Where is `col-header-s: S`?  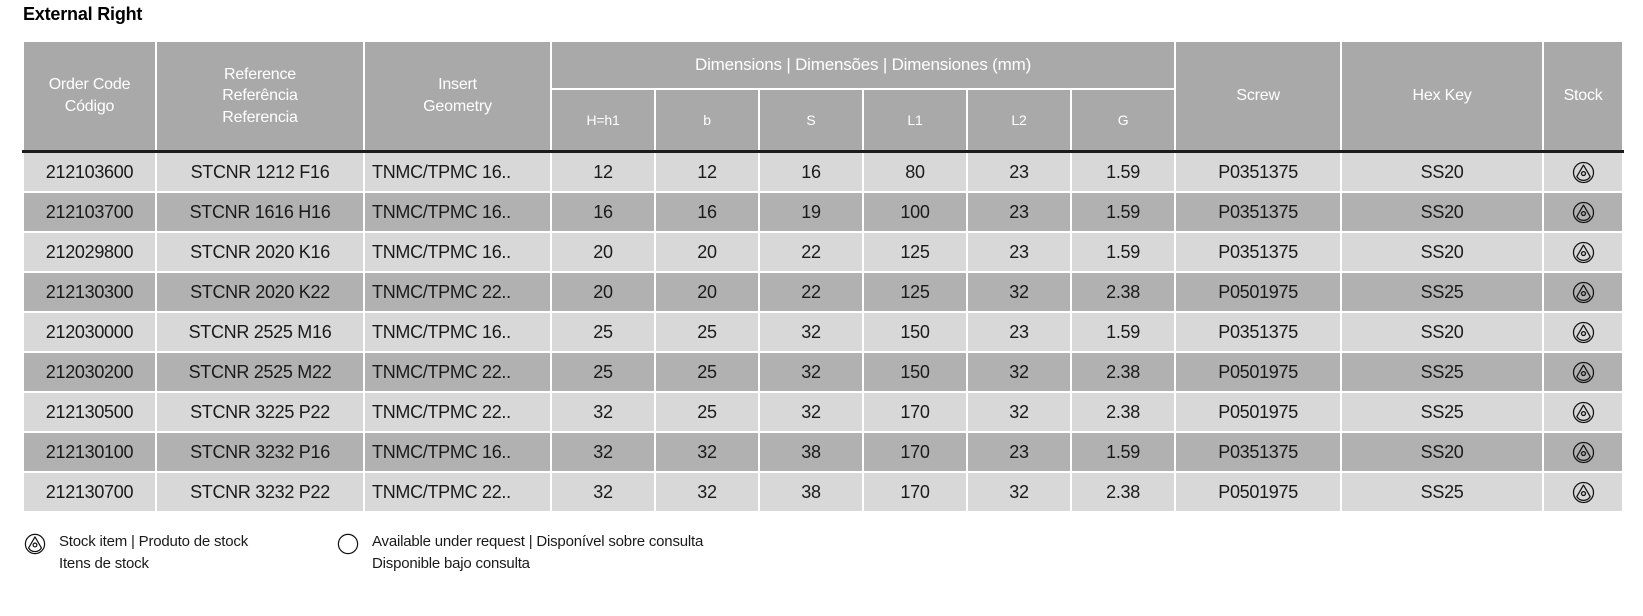 col-header-s: S is located at coordinates (811, 120).